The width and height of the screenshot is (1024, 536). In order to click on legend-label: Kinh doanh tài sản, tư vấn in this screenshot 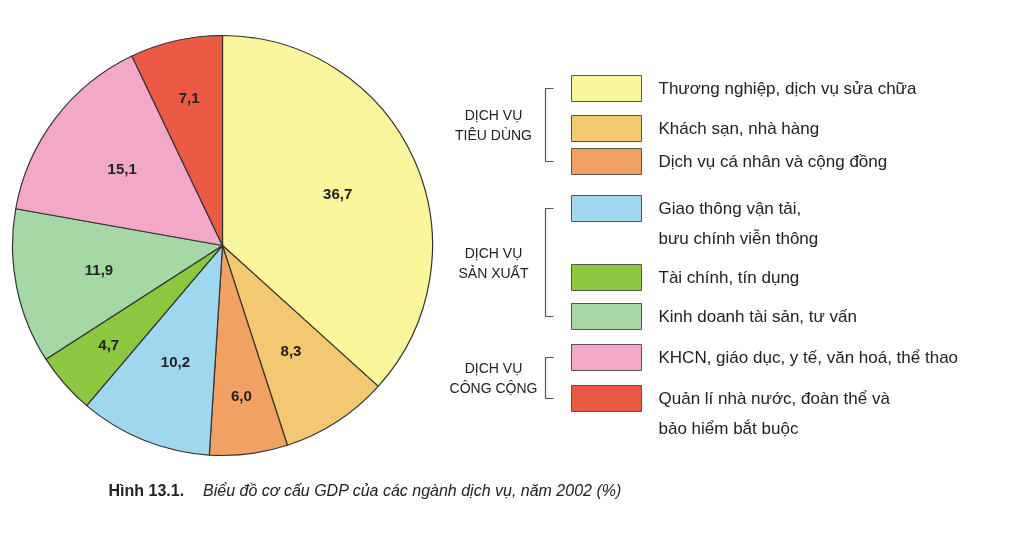, I will do `click(758, 316)`.